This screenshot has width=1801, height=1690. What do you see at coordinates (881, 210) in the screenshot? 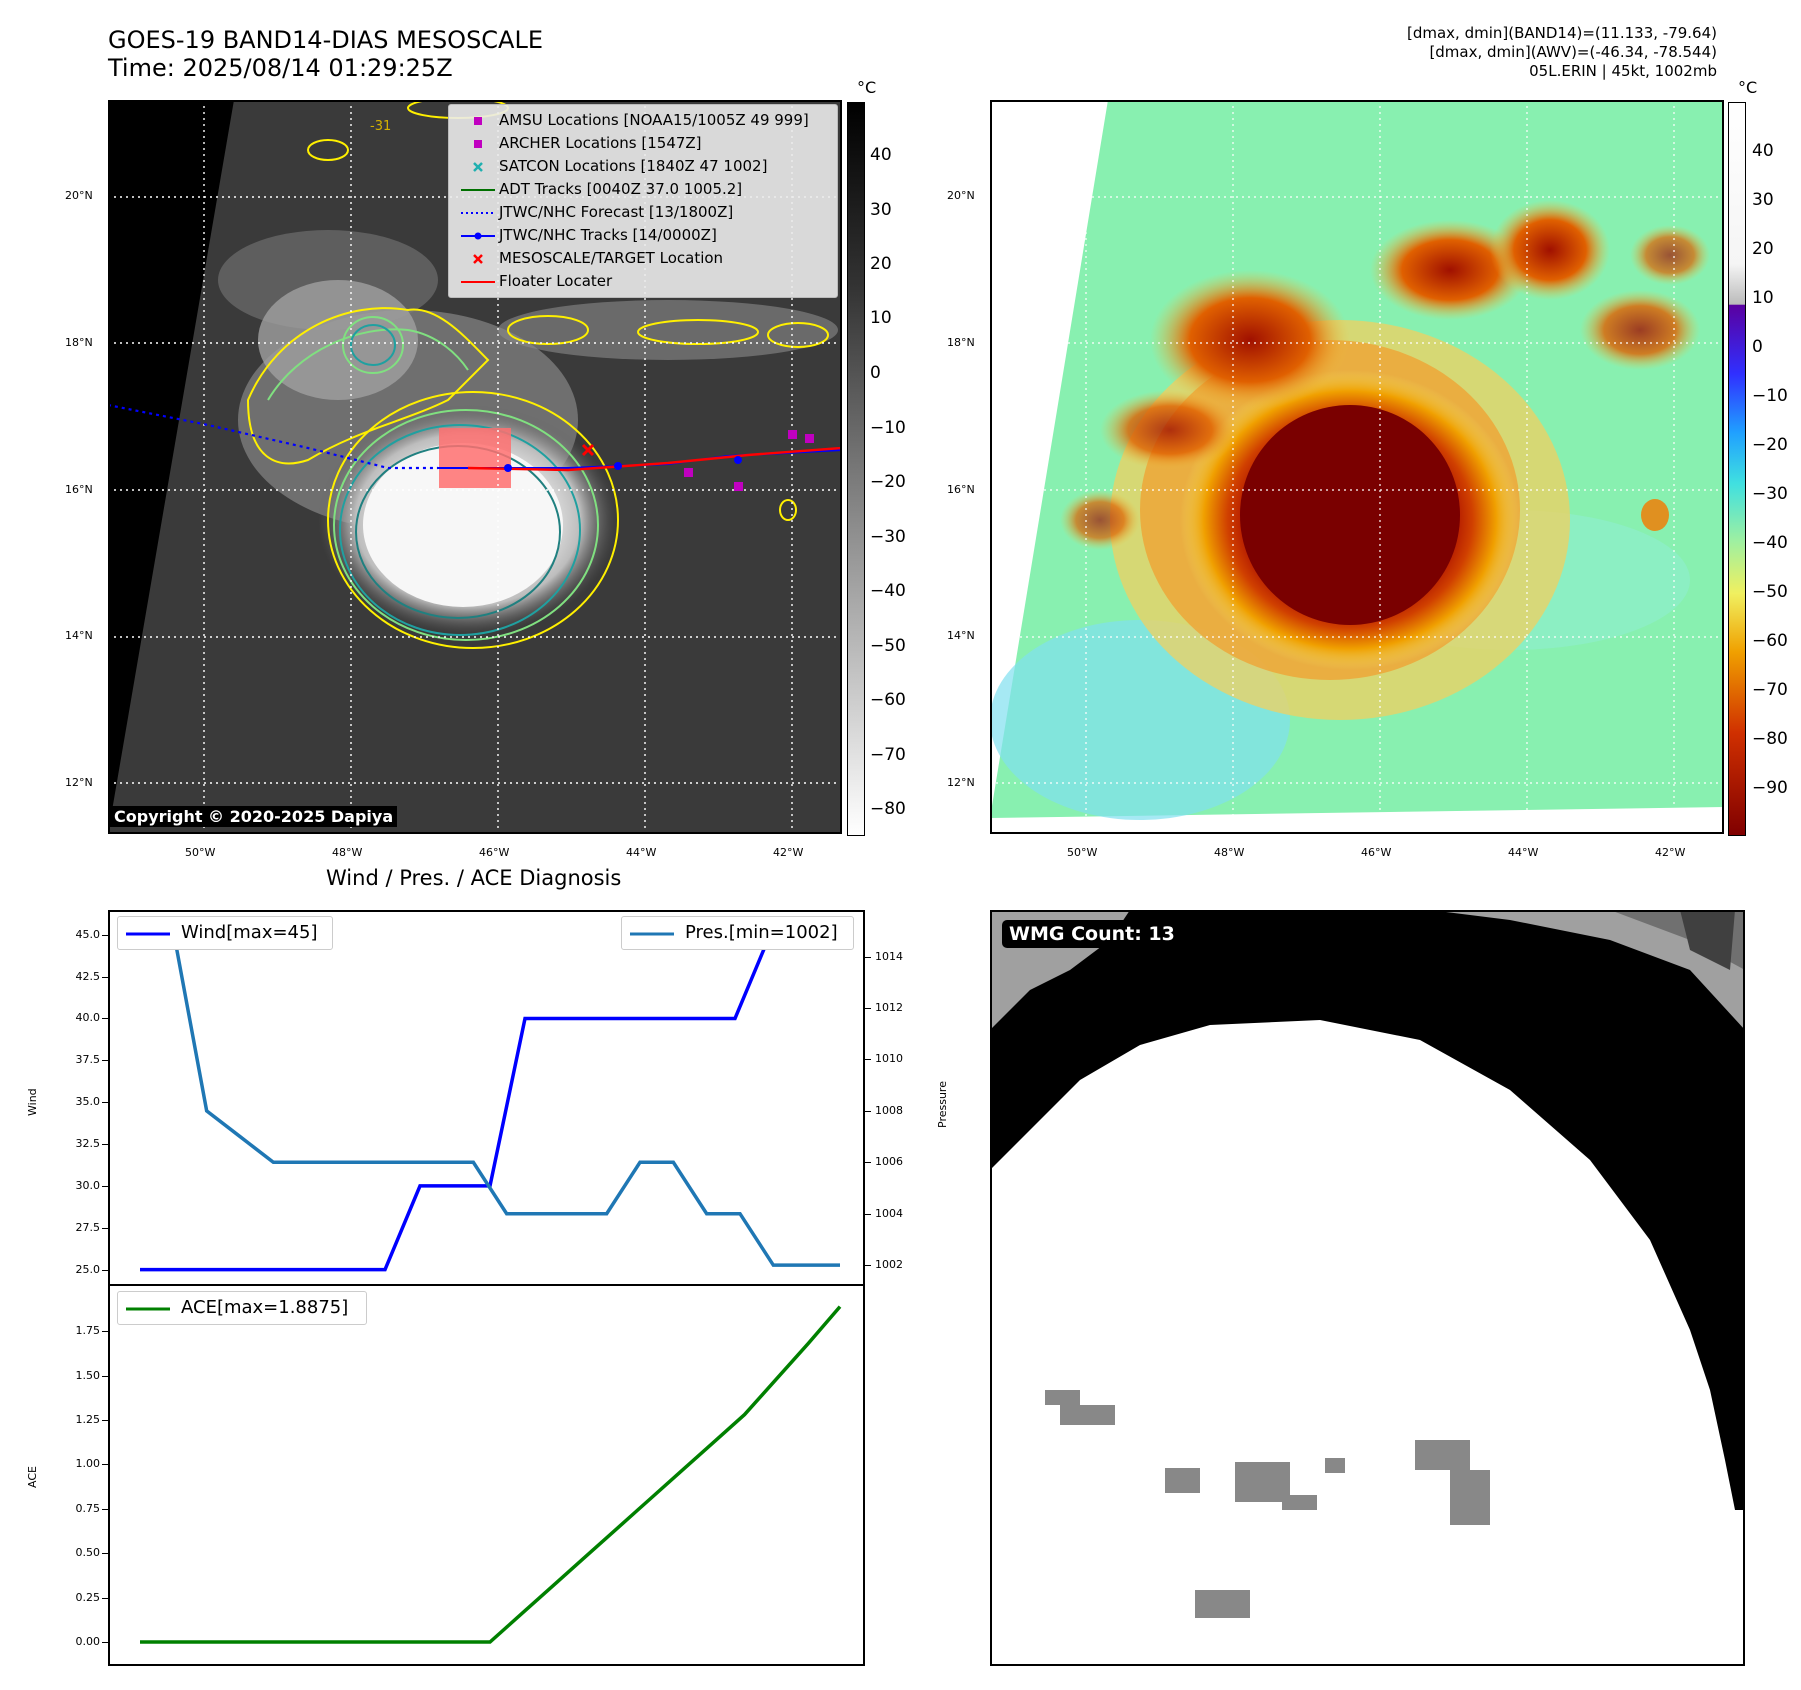
I see `ir-cb-tick: 30` at bounding box center [881, 210].